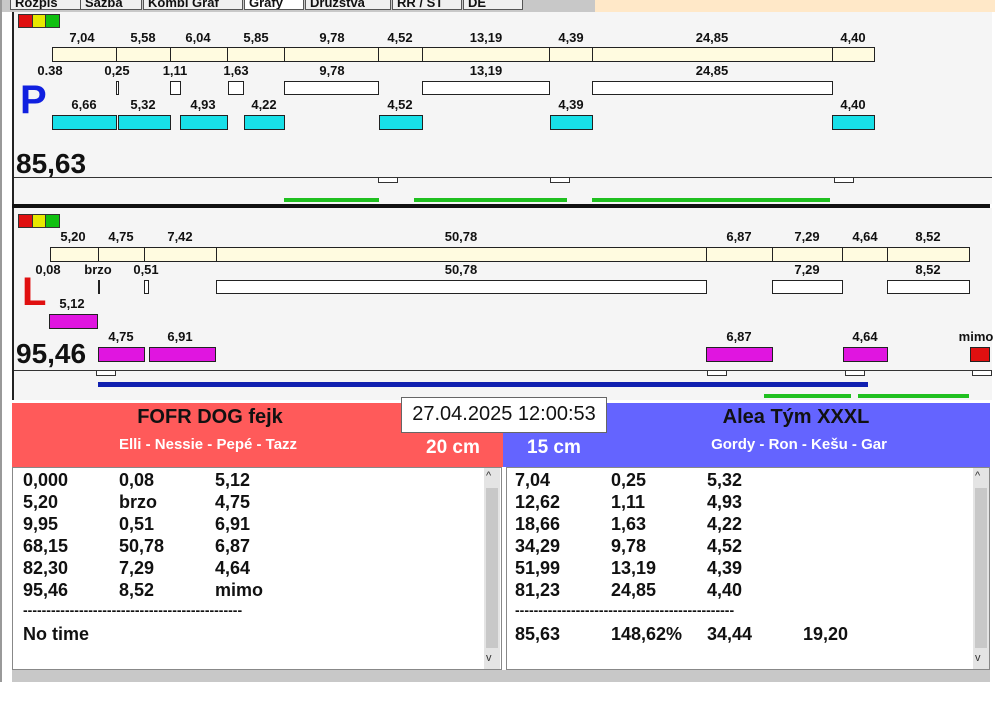 Image resolution: width=995 pixels, height=716 pixels. What do you see at coordinates (739, 336) in the screenshot?
I see `l-bottom-label: 6,87` at bounding box center [739, 336].